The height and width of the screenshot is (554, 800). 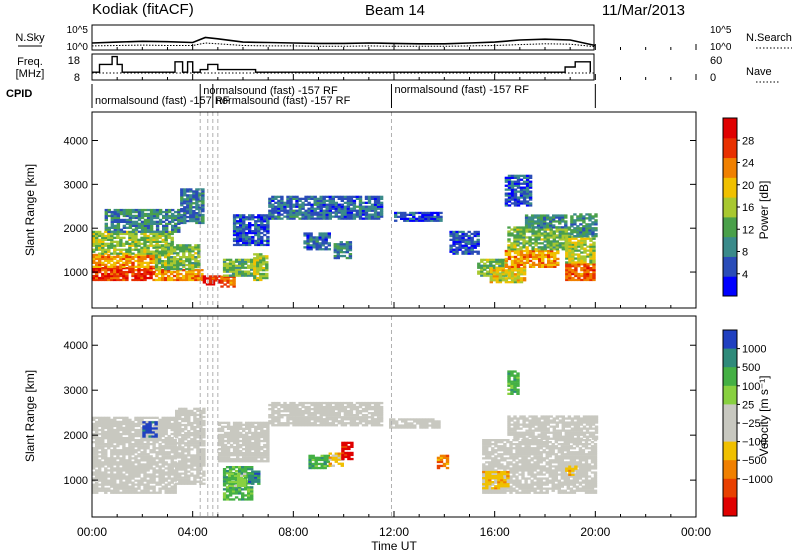 What do you see at coordinates (769, 38) in the screenshot?
I see `noise-right-label: N.Search` at bounding box center [769, 38].